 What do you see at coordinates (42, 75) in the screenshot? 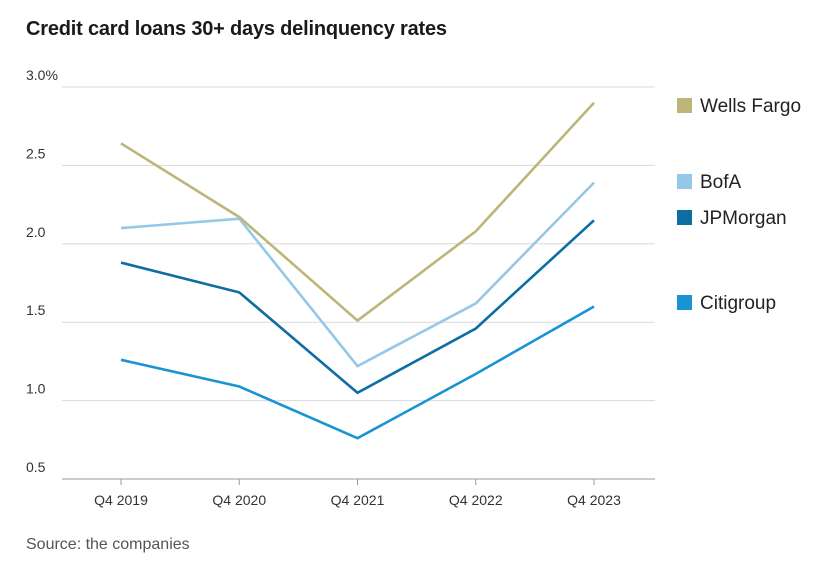
I see `y-tick-label: 3.0%` at bounding box center [42, 75].